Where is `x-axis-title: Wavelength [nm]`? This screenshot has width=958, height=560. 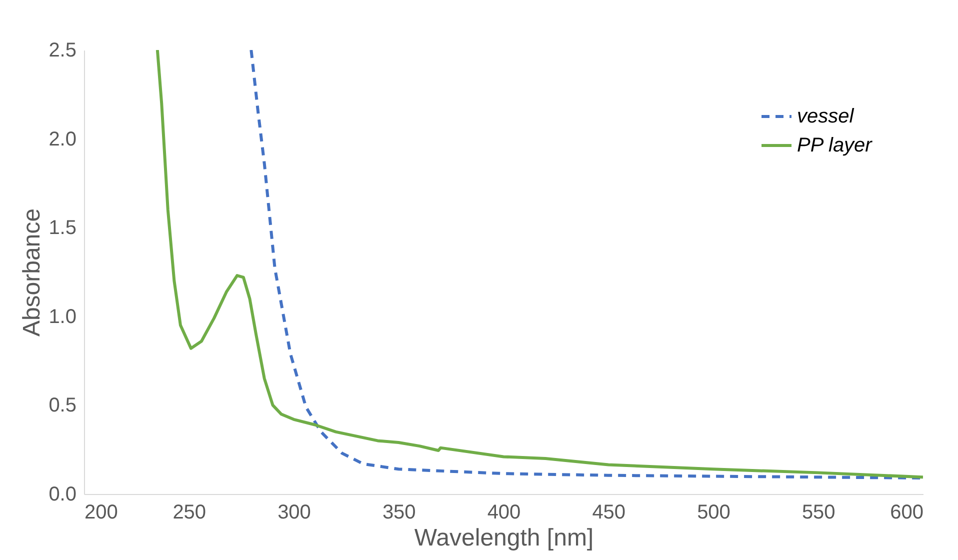 x-axis-title: Wavelength [nm] is located at coordinates (504, 538).